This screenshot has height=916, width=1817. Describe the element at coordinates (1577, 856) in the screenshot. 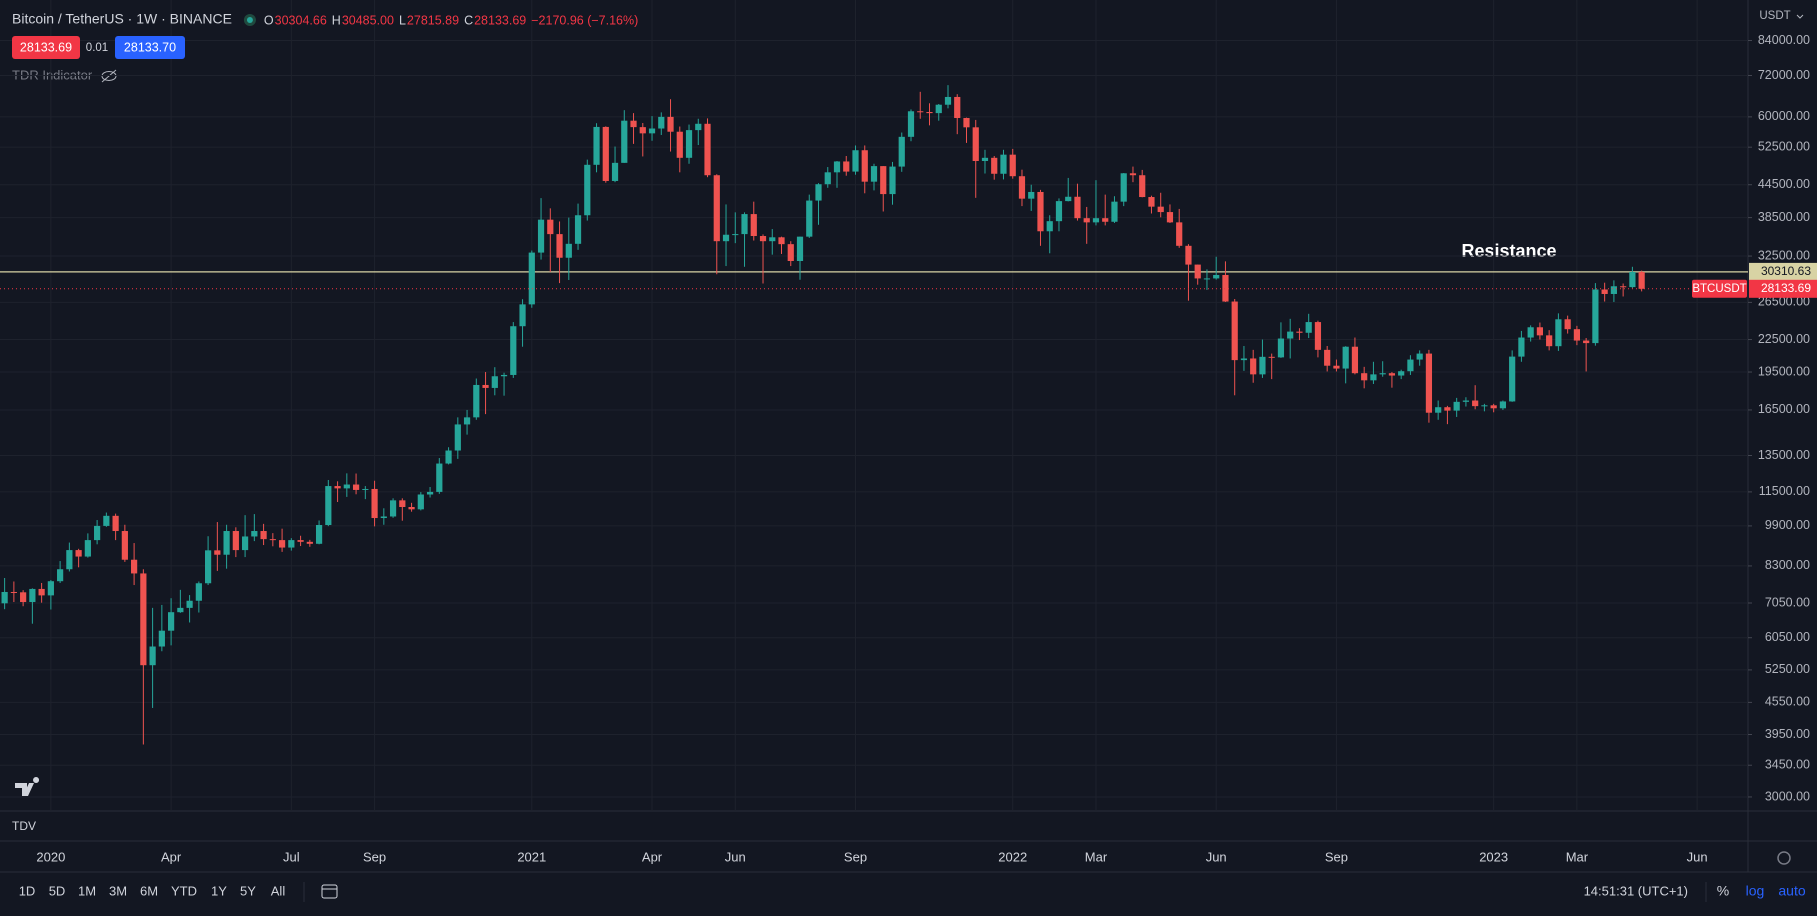

I see `x-tick-label: Mar` at that location.